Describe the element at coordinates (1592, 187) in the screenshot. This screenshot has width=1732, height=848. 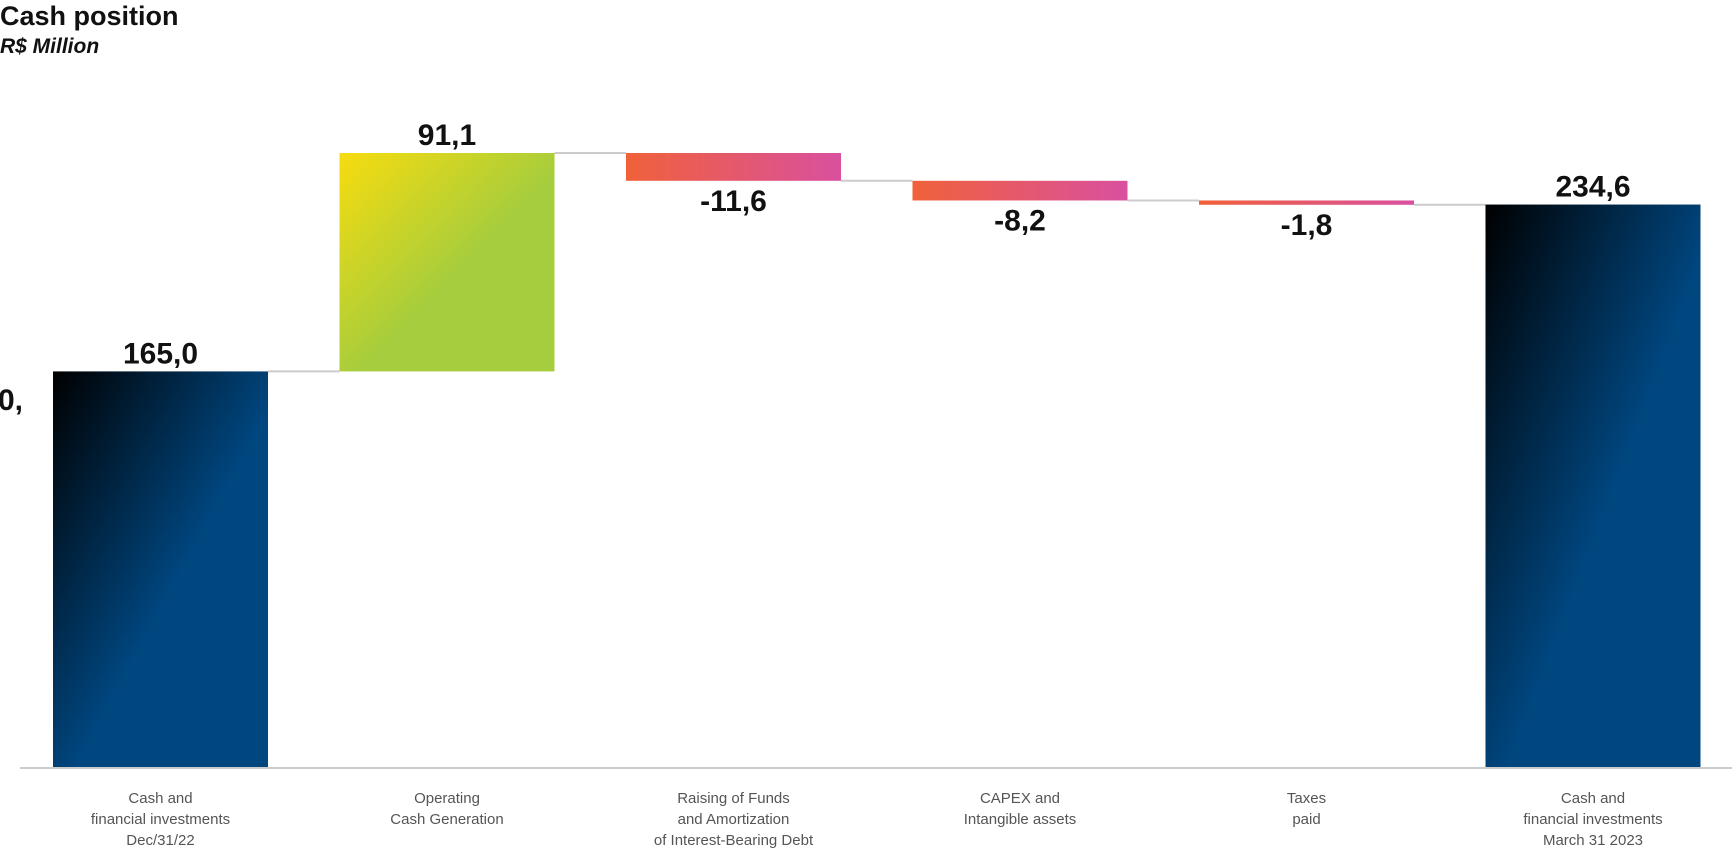
I see `value-label-6: 234,6` at that location.